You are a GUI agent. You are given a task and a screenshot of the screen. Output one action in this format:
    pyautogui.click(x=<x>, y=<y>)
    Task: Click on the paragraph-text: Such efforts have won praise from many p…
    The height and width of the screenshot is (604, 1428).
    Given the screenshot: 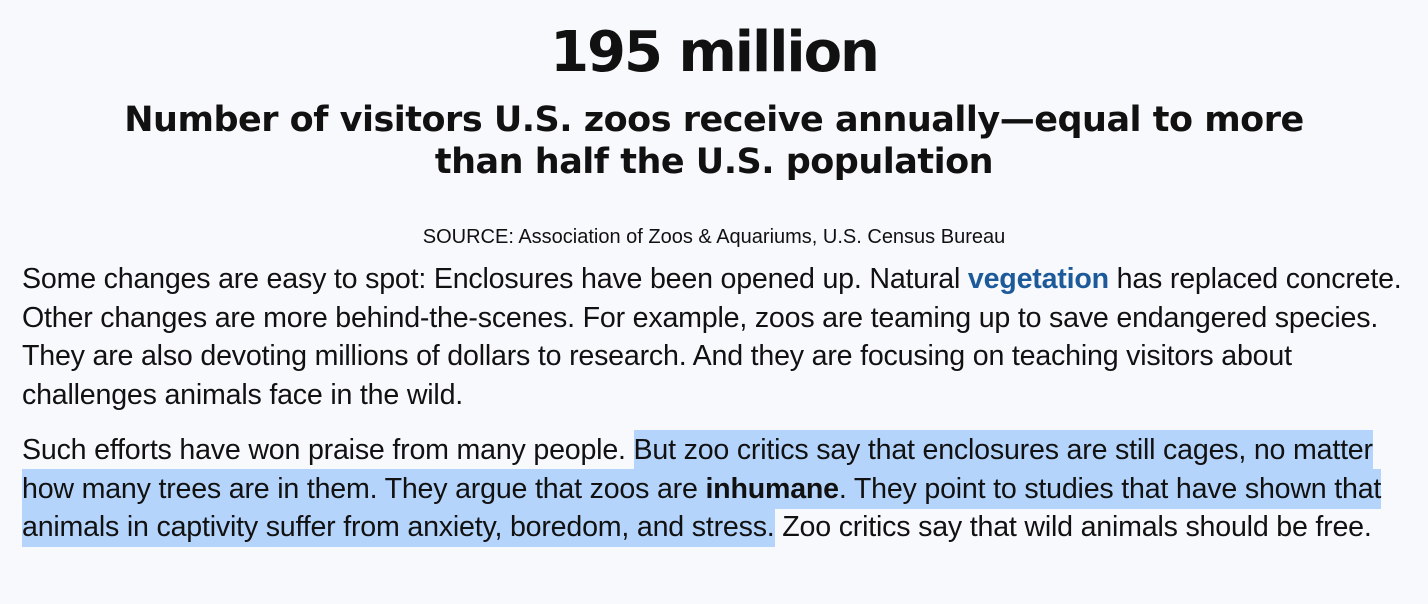 What is the action you would take?
    pyautogui.click(x=328, y=450)
    